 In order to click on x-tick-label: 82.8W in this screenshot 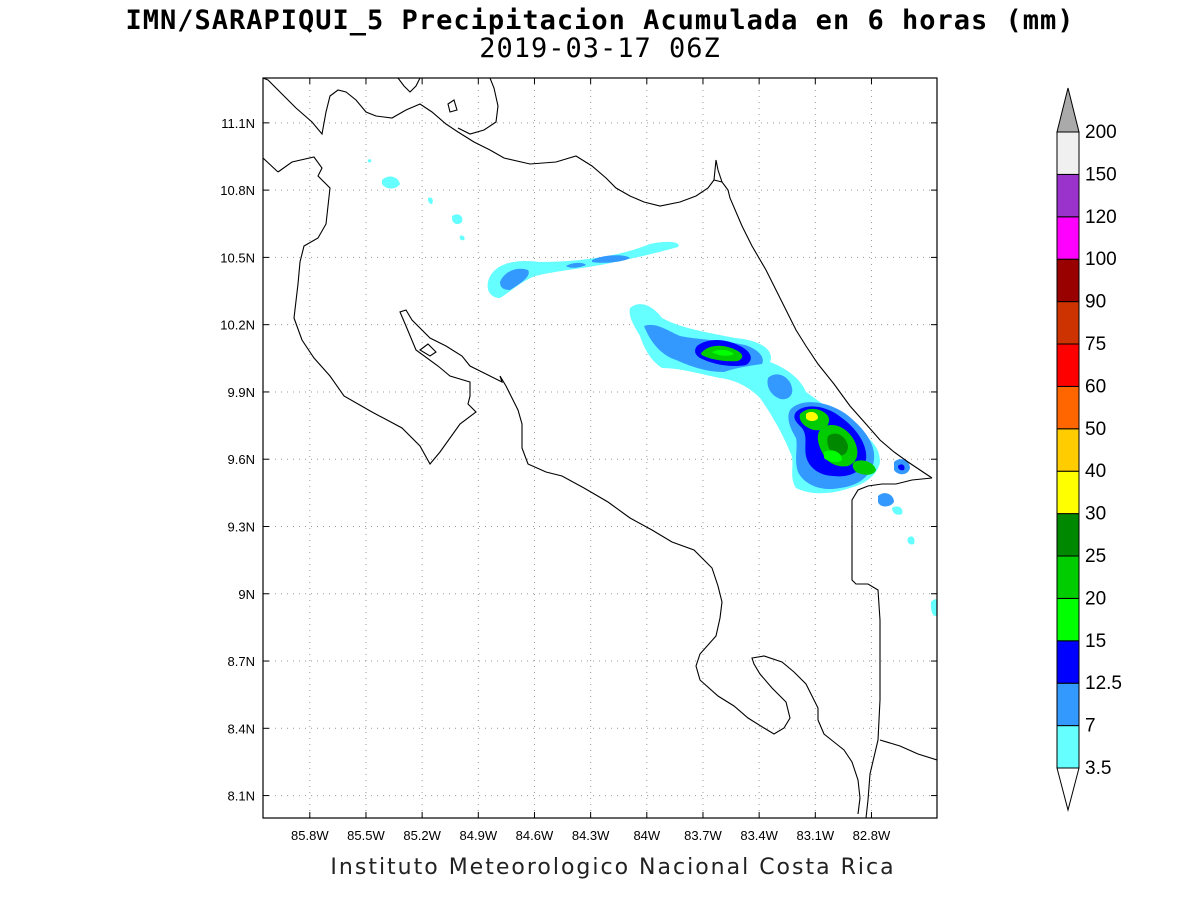, I will do `click(872, 835)`.